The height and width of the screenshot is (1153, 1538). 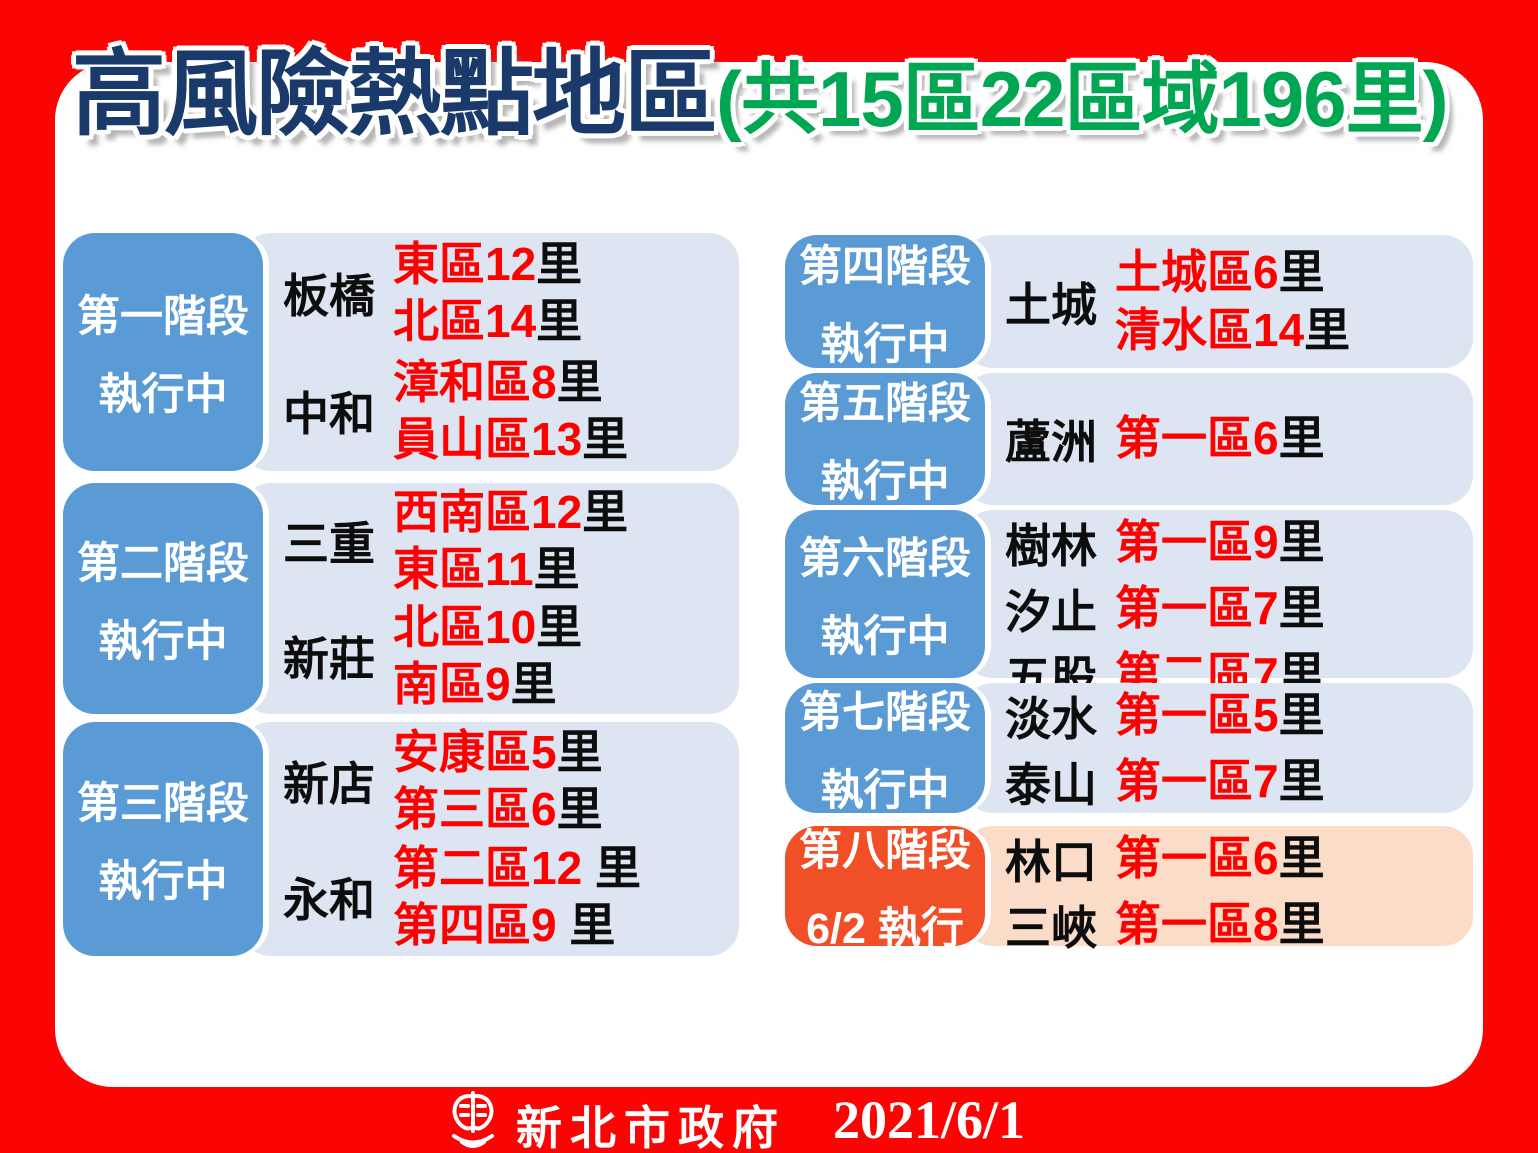 I want to click on district-name: 三重, so click(x=329, y=543).